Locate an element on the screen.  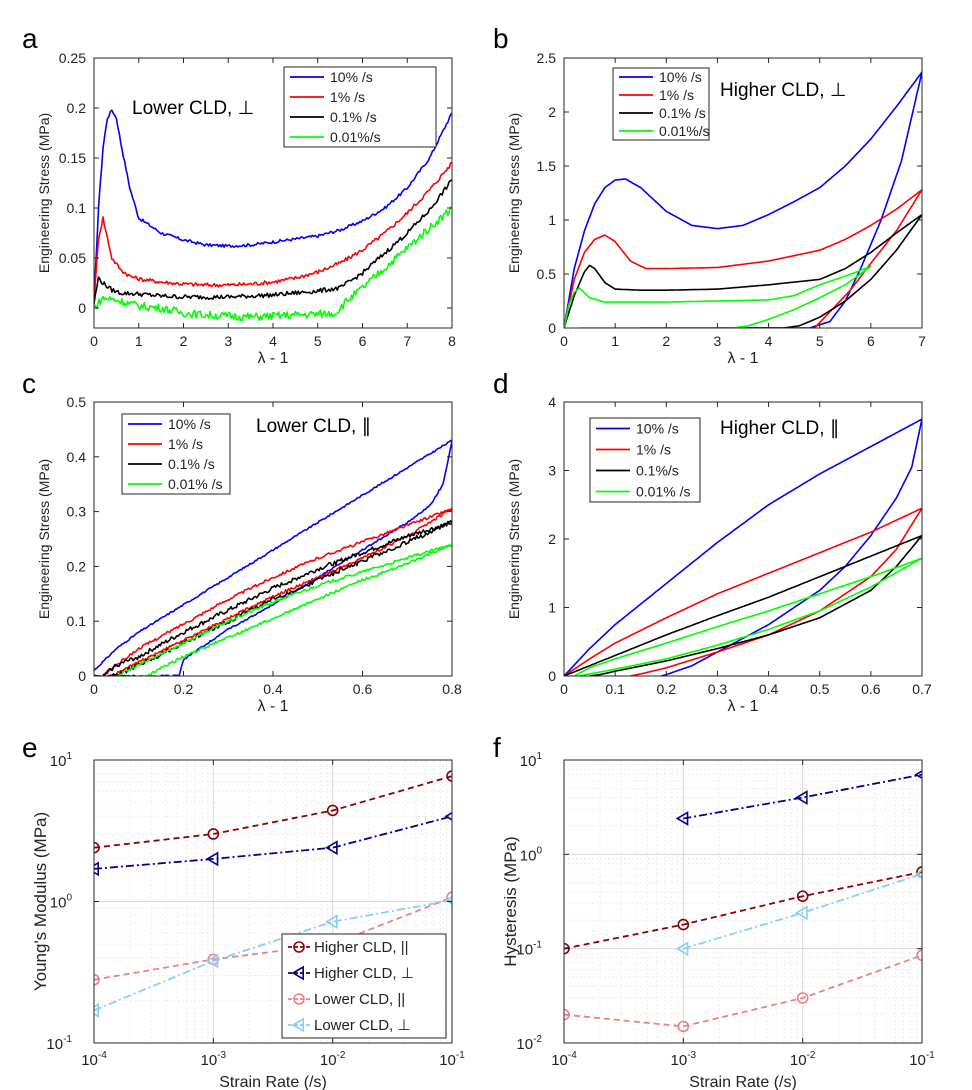
y-tick-label-f-2-exponent: 0 is located at coordinates (539, 850).